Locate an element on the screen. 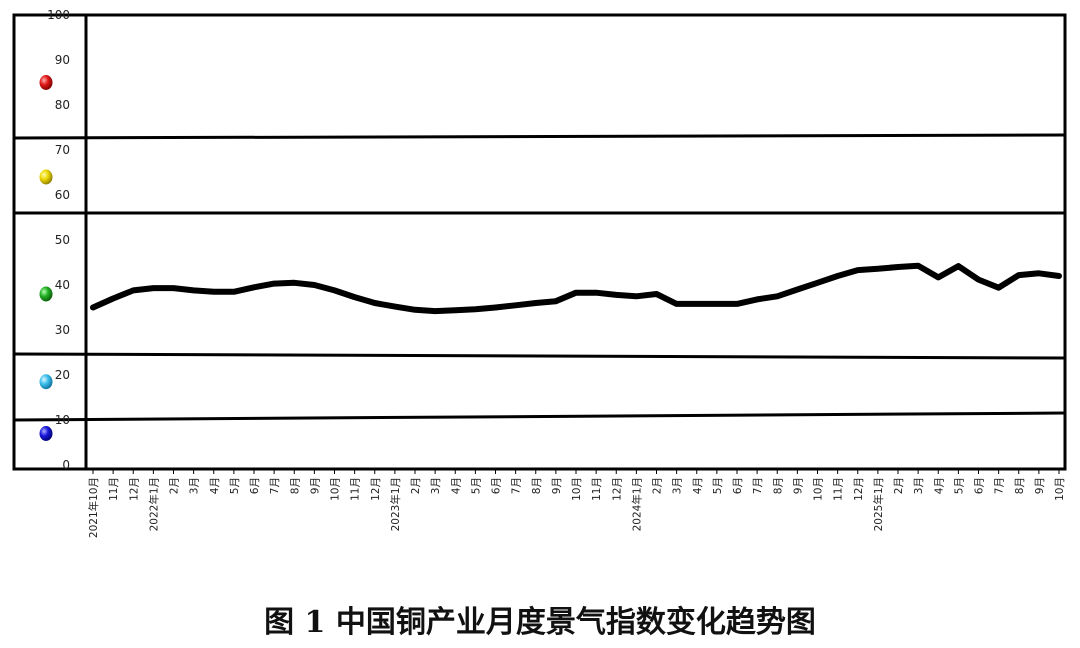  x-tick-label: 2022年1月 is located at coordinates (153, 504).